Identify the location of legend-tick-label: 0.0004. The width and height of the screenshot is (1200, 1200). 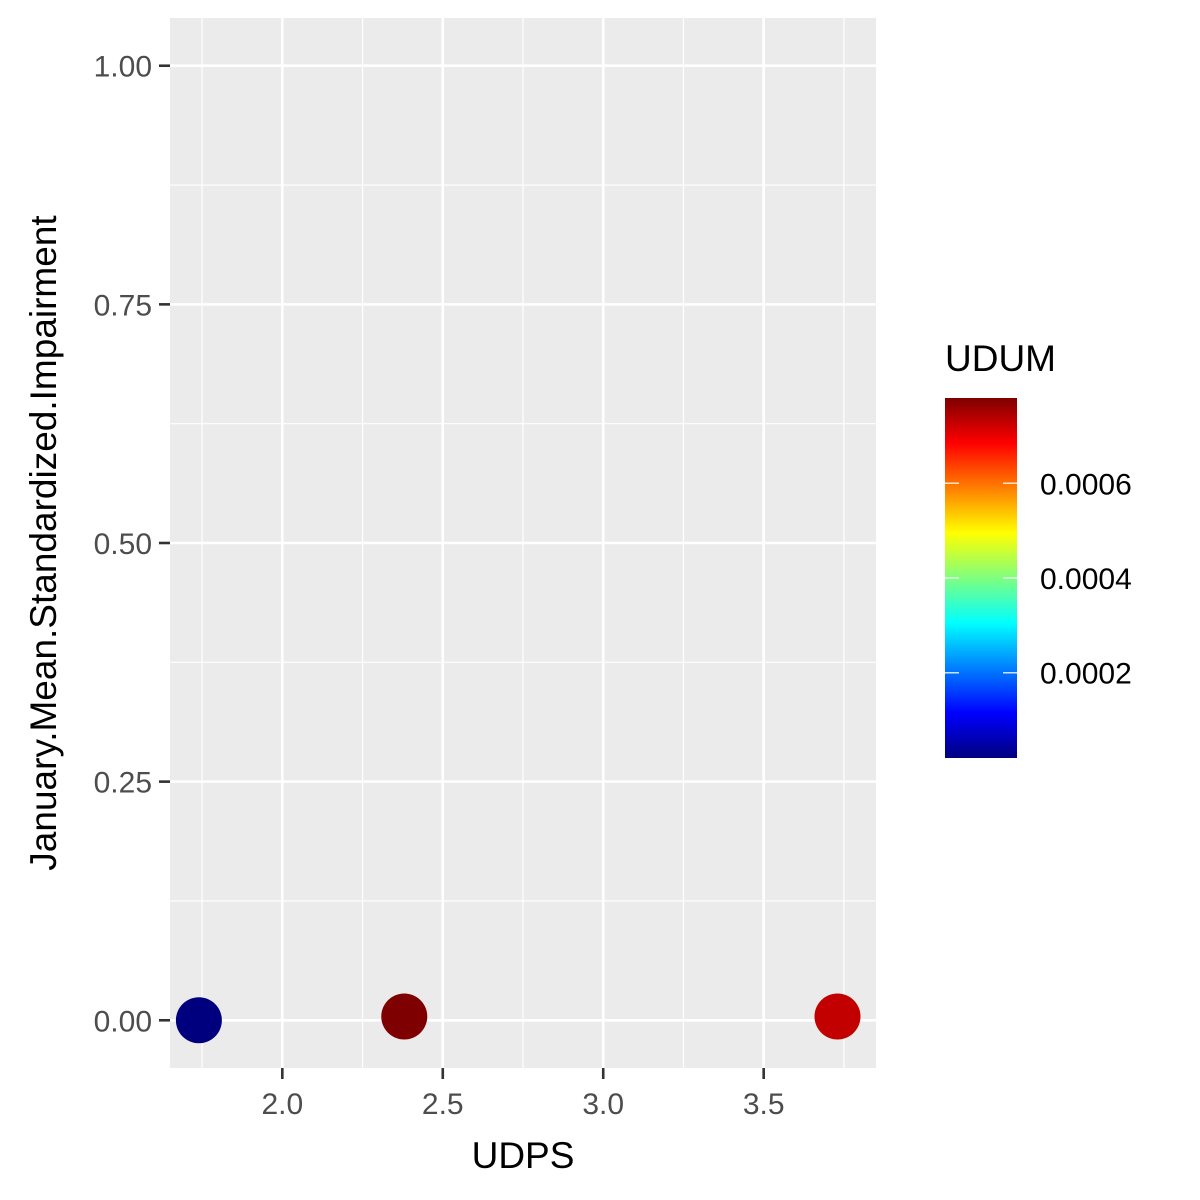
(1086, 579).